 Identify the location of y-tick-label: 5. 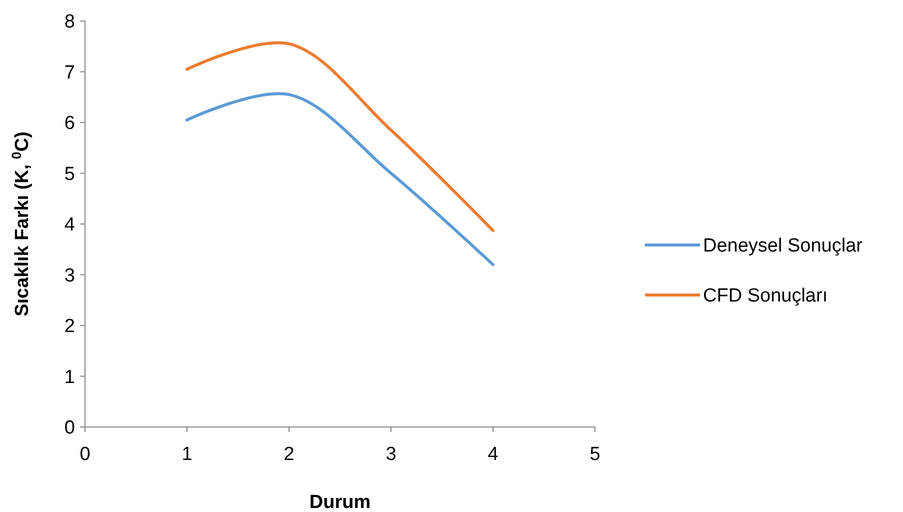
(69, 174).